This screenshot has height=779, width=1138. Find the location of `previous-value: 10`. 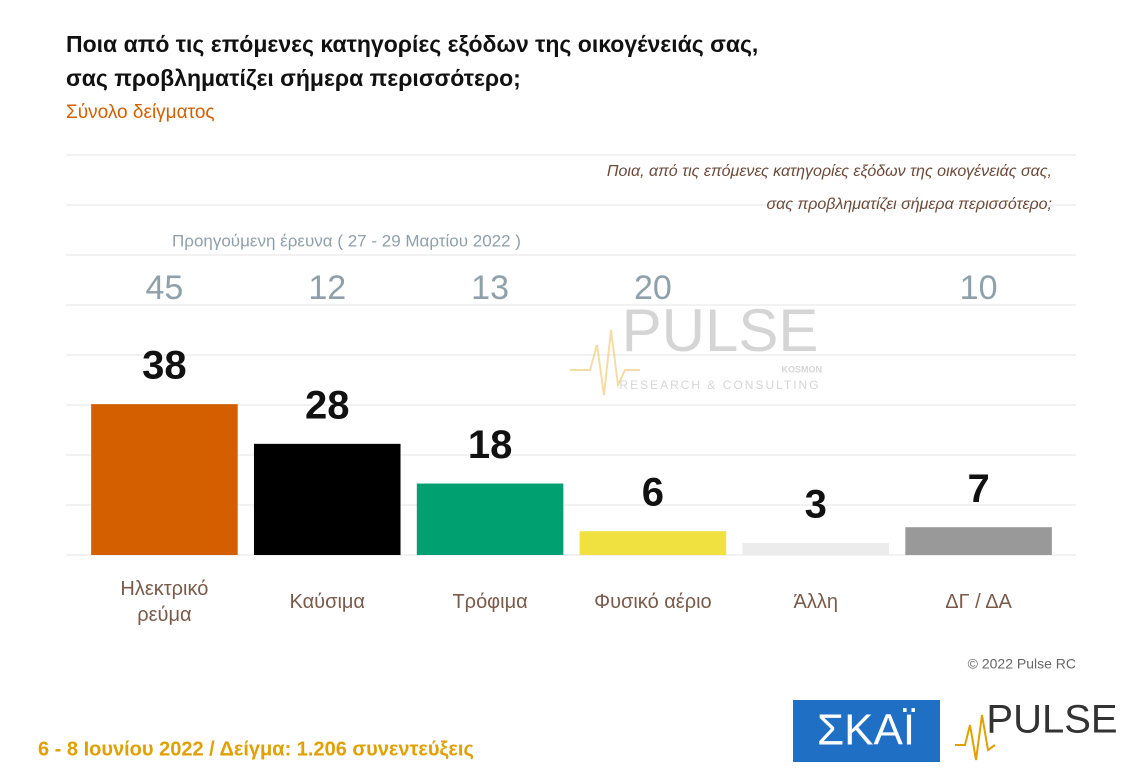

previous-value: 10 is located at coordinates (979, 288).